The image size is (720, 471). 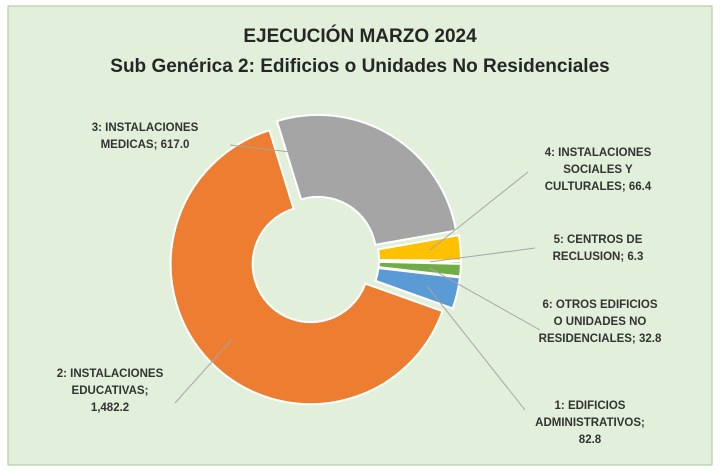 What do you see at coordinates (175, 145) in the screenshot?
I see `value-label: 617.0` at bounding box center [175, 145].